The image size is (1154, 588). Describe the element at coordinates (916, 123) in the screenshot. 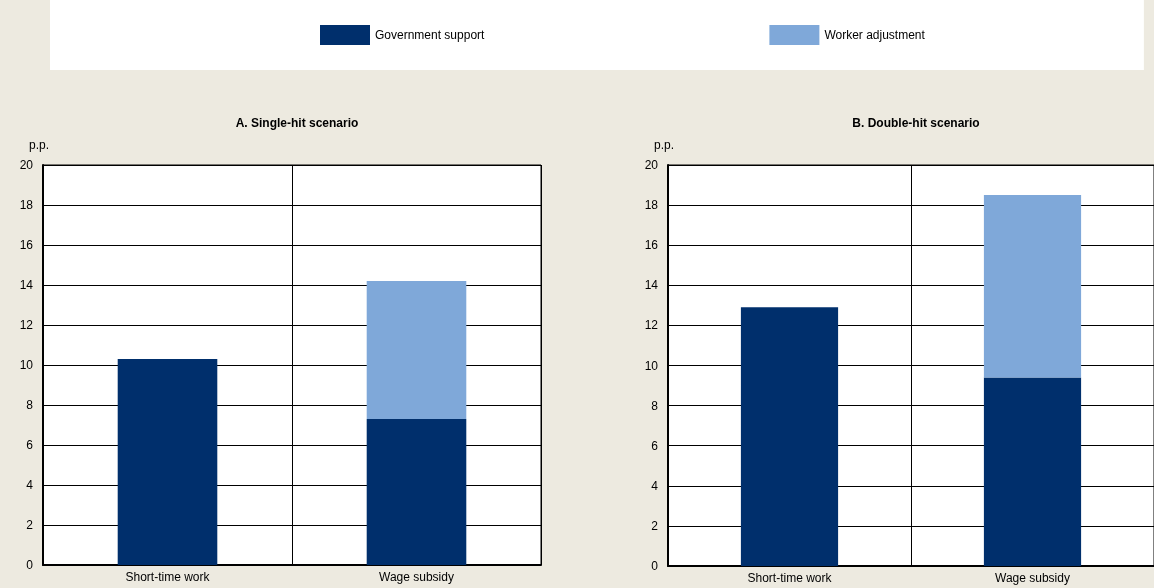

I see `chart-title: B. Double-hit scenario` at that location.